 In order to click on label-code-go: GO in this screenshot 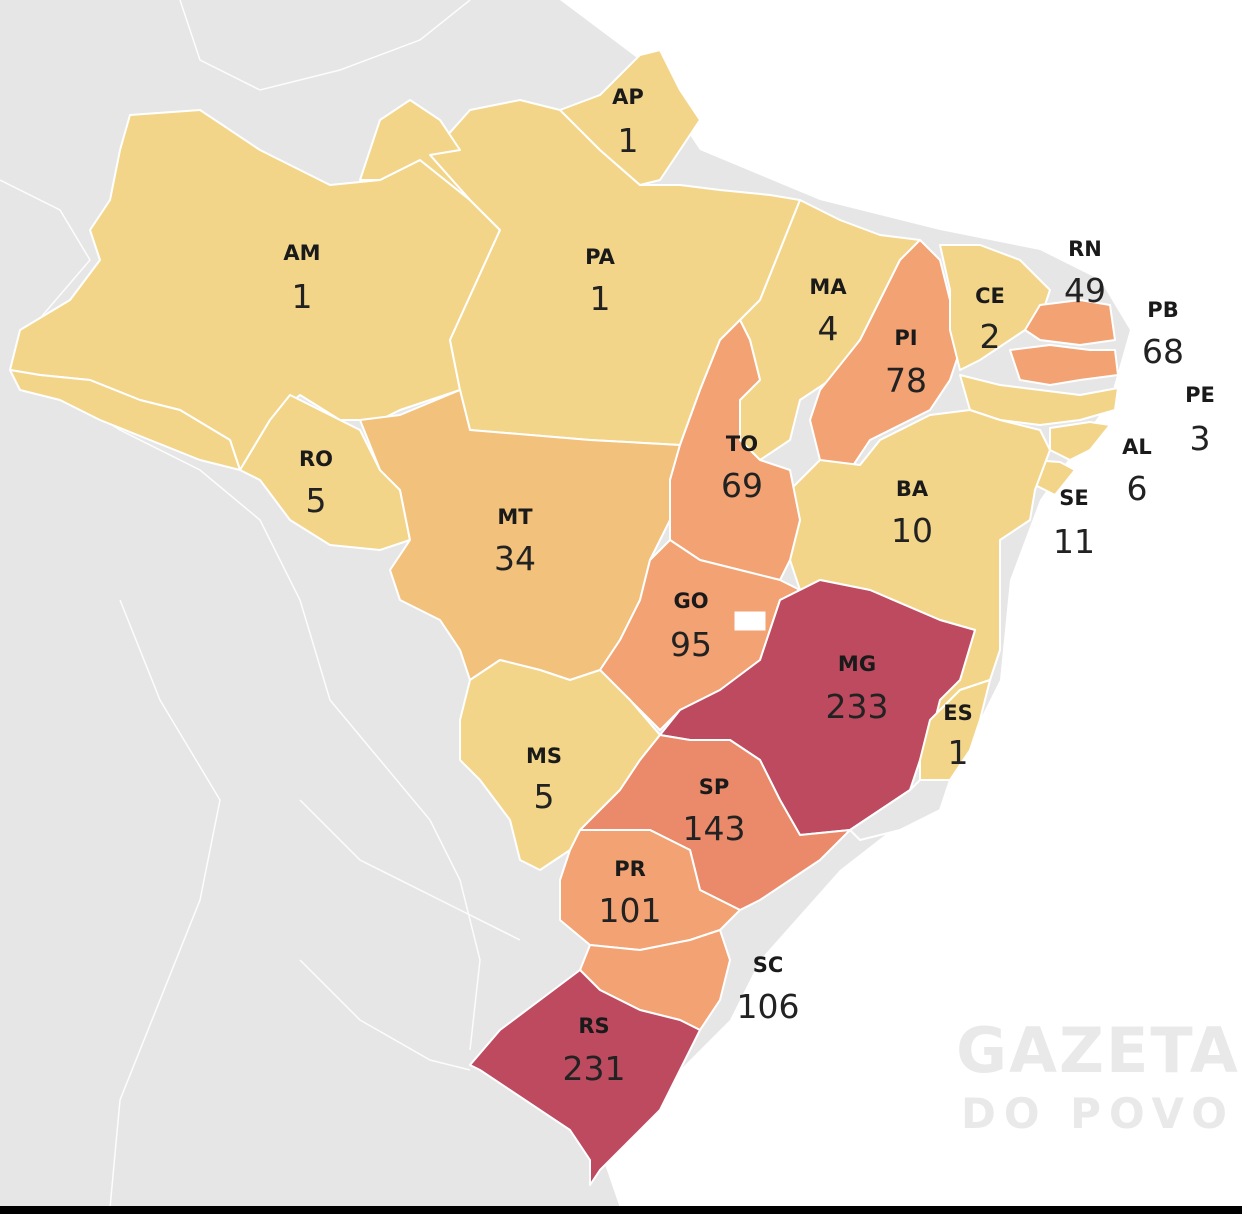, I will do `click(690, 601)`.